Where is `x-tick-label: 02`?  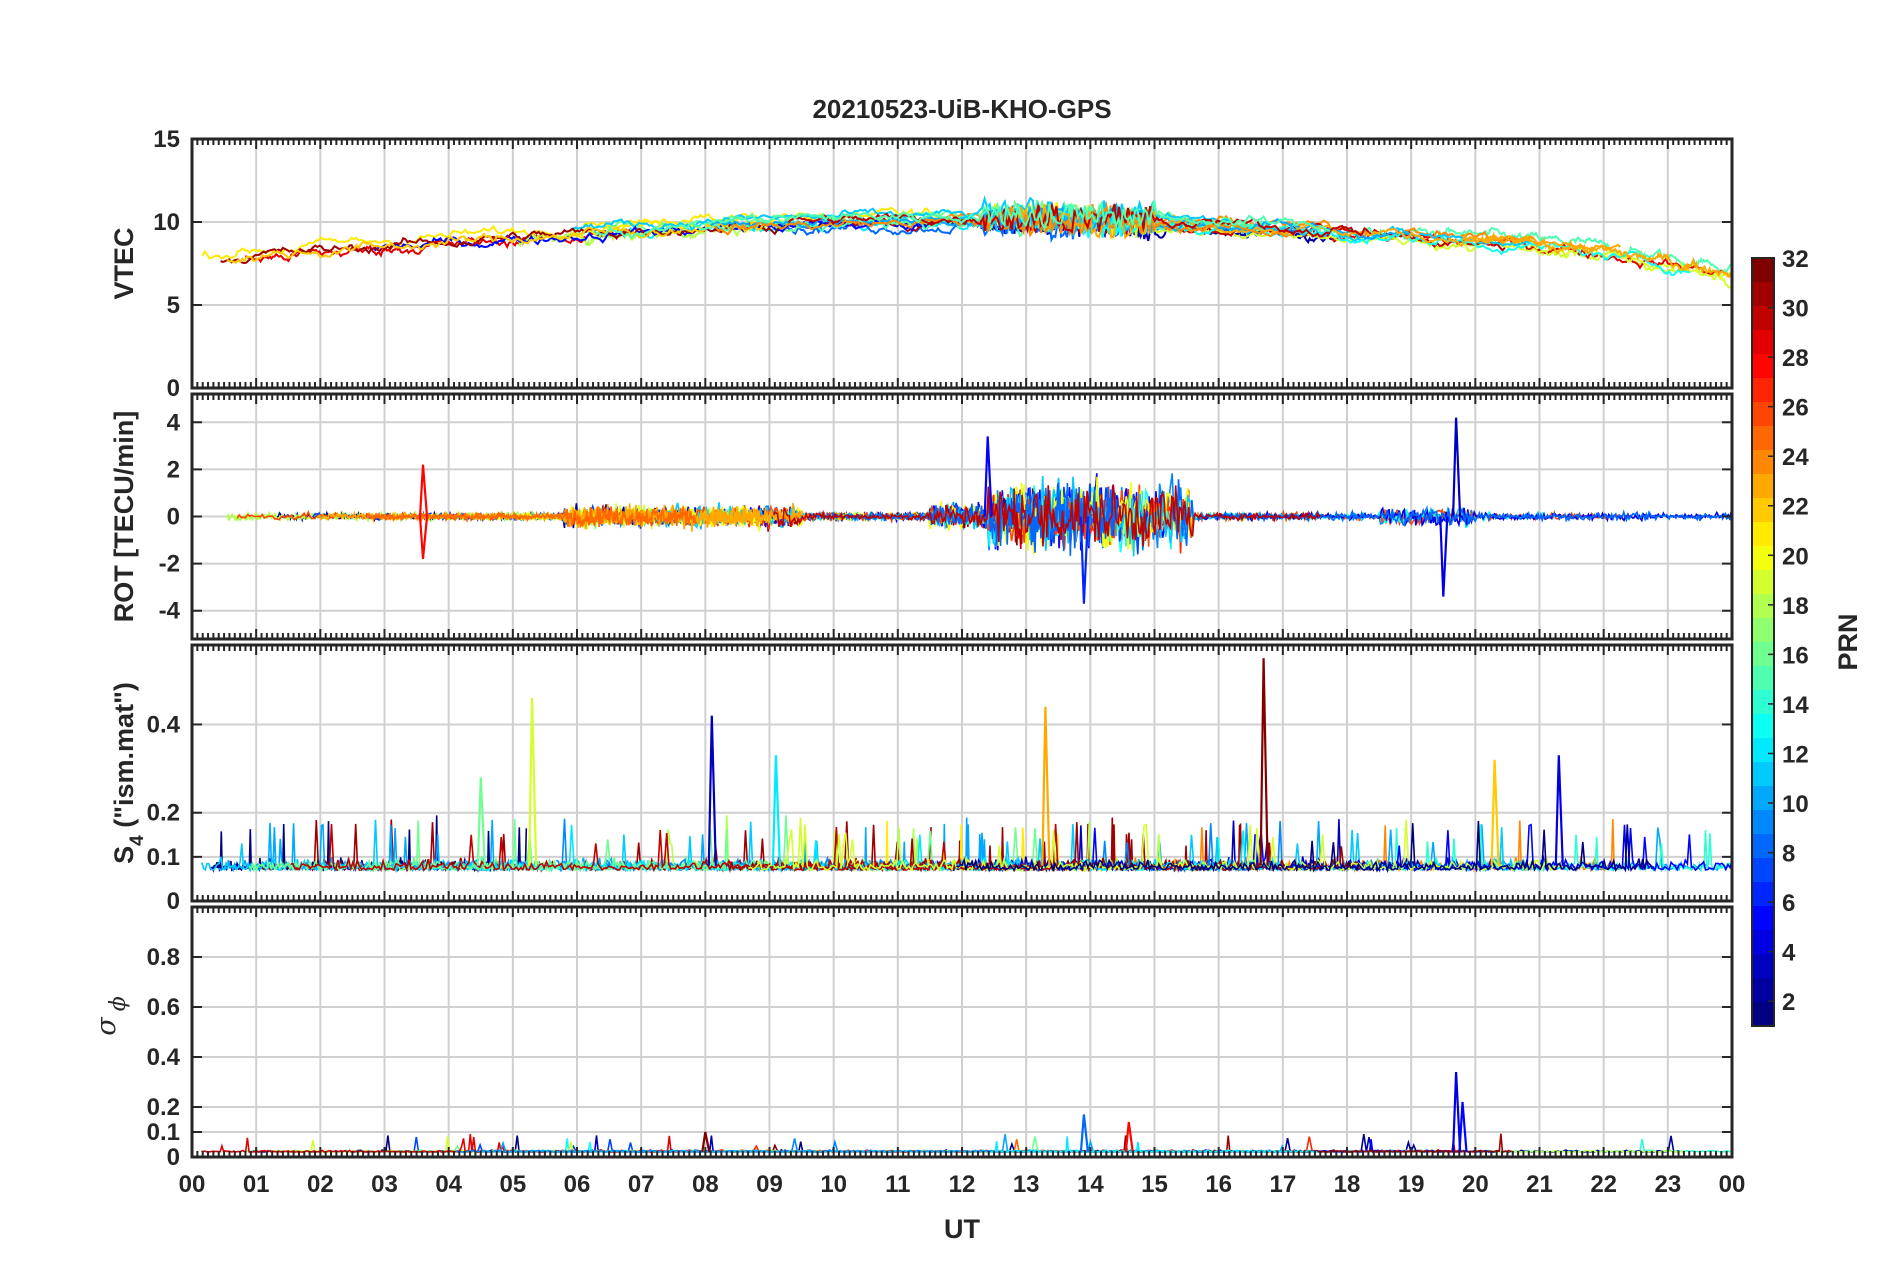
x-tick-label: 02 is located at coordinates (320, 1184).